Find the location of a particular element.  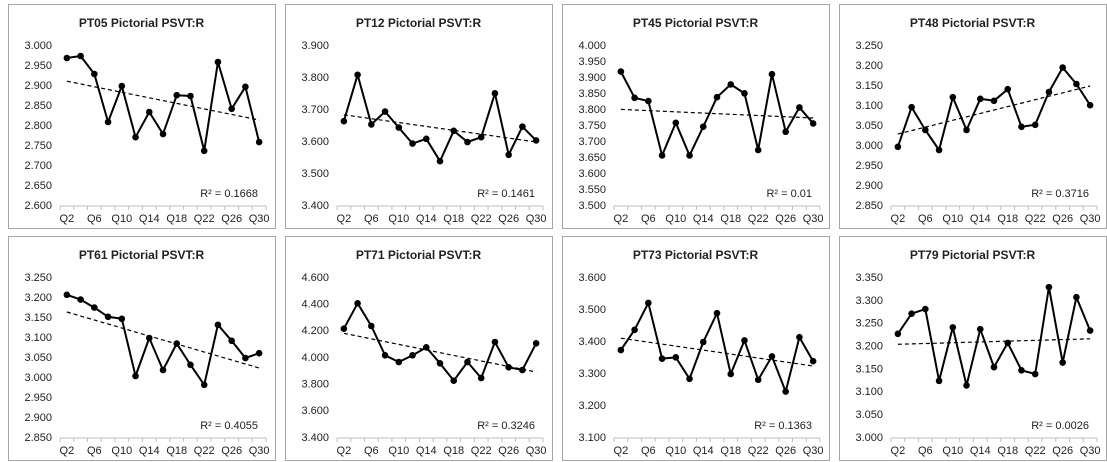

y-tick-label: 3.550 is located at coordinates (592, 190).